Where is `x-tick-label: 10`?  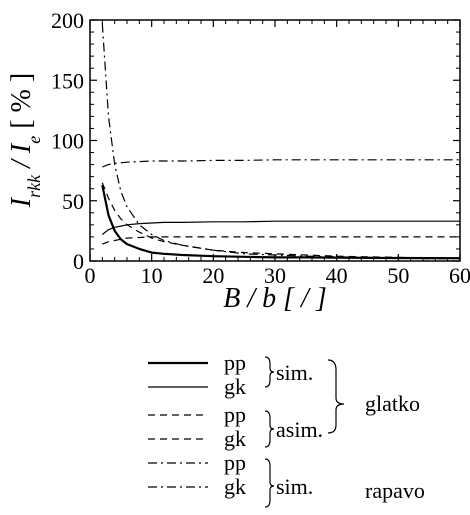
x-tick-label: 10 is located at coordinates (152, 275).